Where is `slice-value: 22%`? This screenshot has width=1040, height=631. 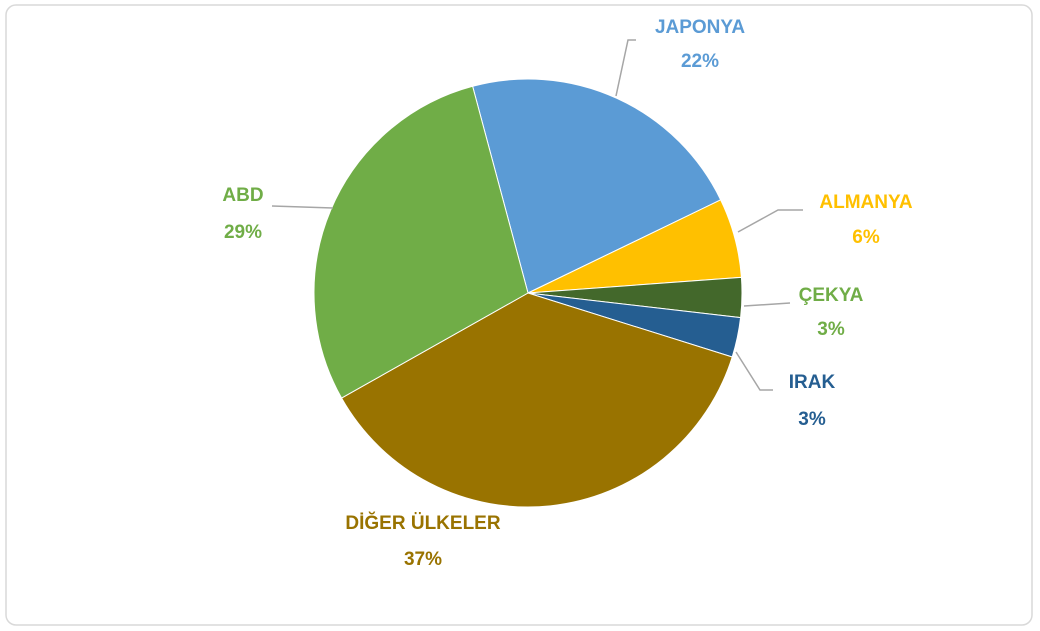 slice-value: 22% is located at coordinates (700, 61).